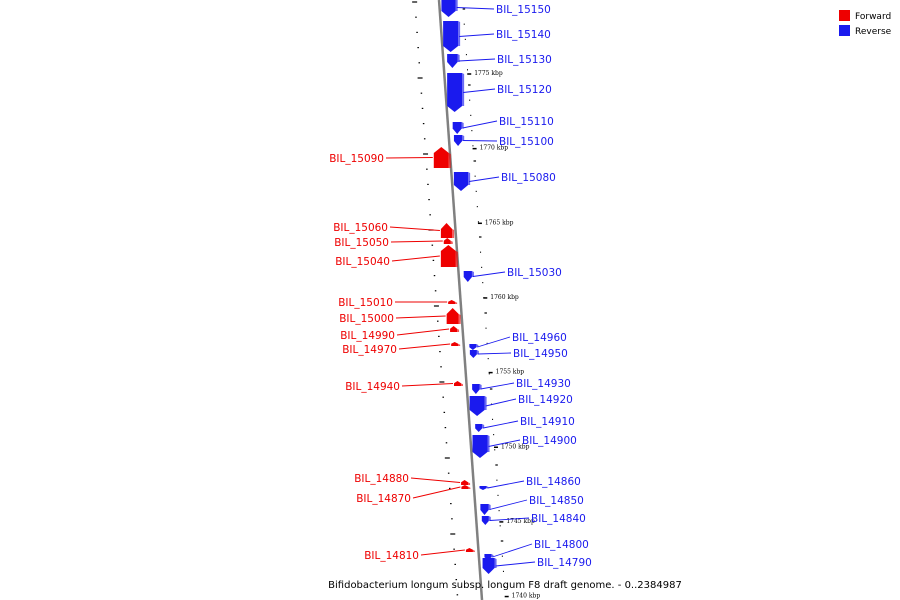 The height and width of the screenshot is (600, 900). I want to click on gene-label: BIL_15110, so click(526, 122).